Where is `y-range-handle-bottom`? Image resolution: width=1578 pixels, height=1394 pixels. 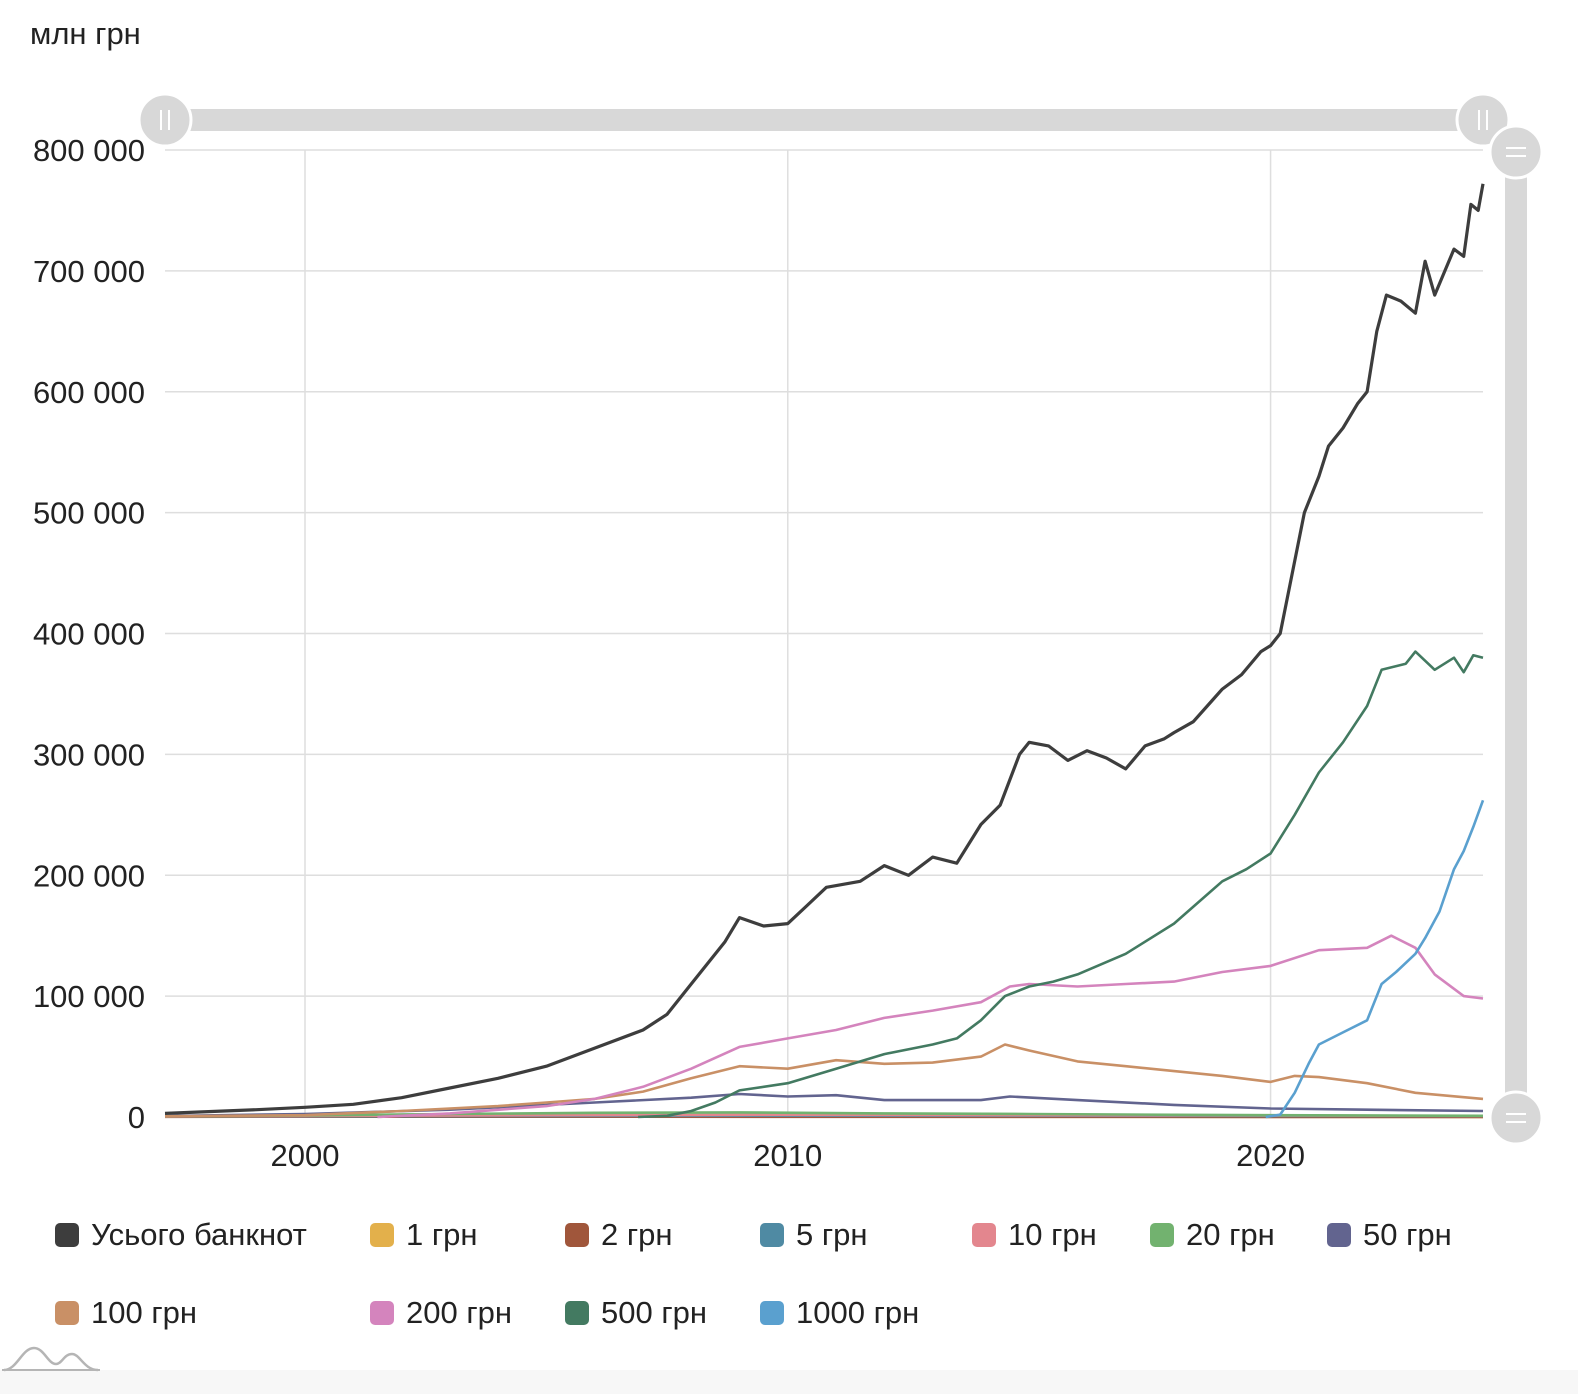
y-range-handle-bottom is located at coordinates (1516, 1118).